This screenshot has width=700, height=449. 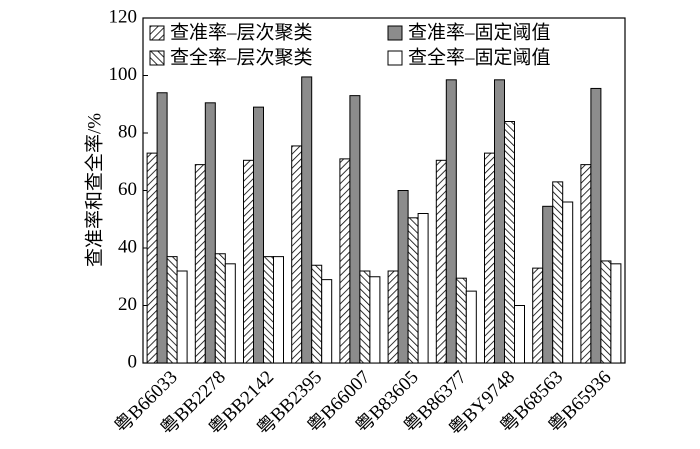 I want to click on y-tick-label: 20, so click(x=127, y=304).